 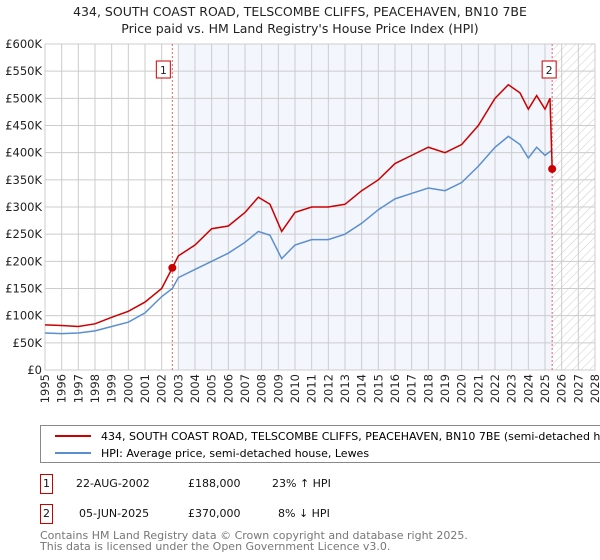 I want to click on x-tick-label: 2001, so click(x=145, y=388).